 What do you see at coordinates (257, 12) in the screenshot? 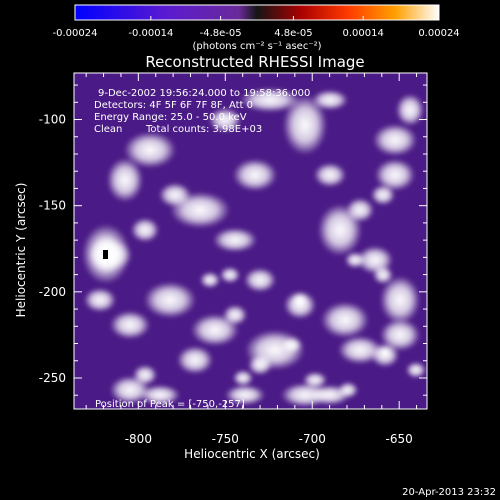
I see `colorbar-gradient` at bounding box center [257, 12].